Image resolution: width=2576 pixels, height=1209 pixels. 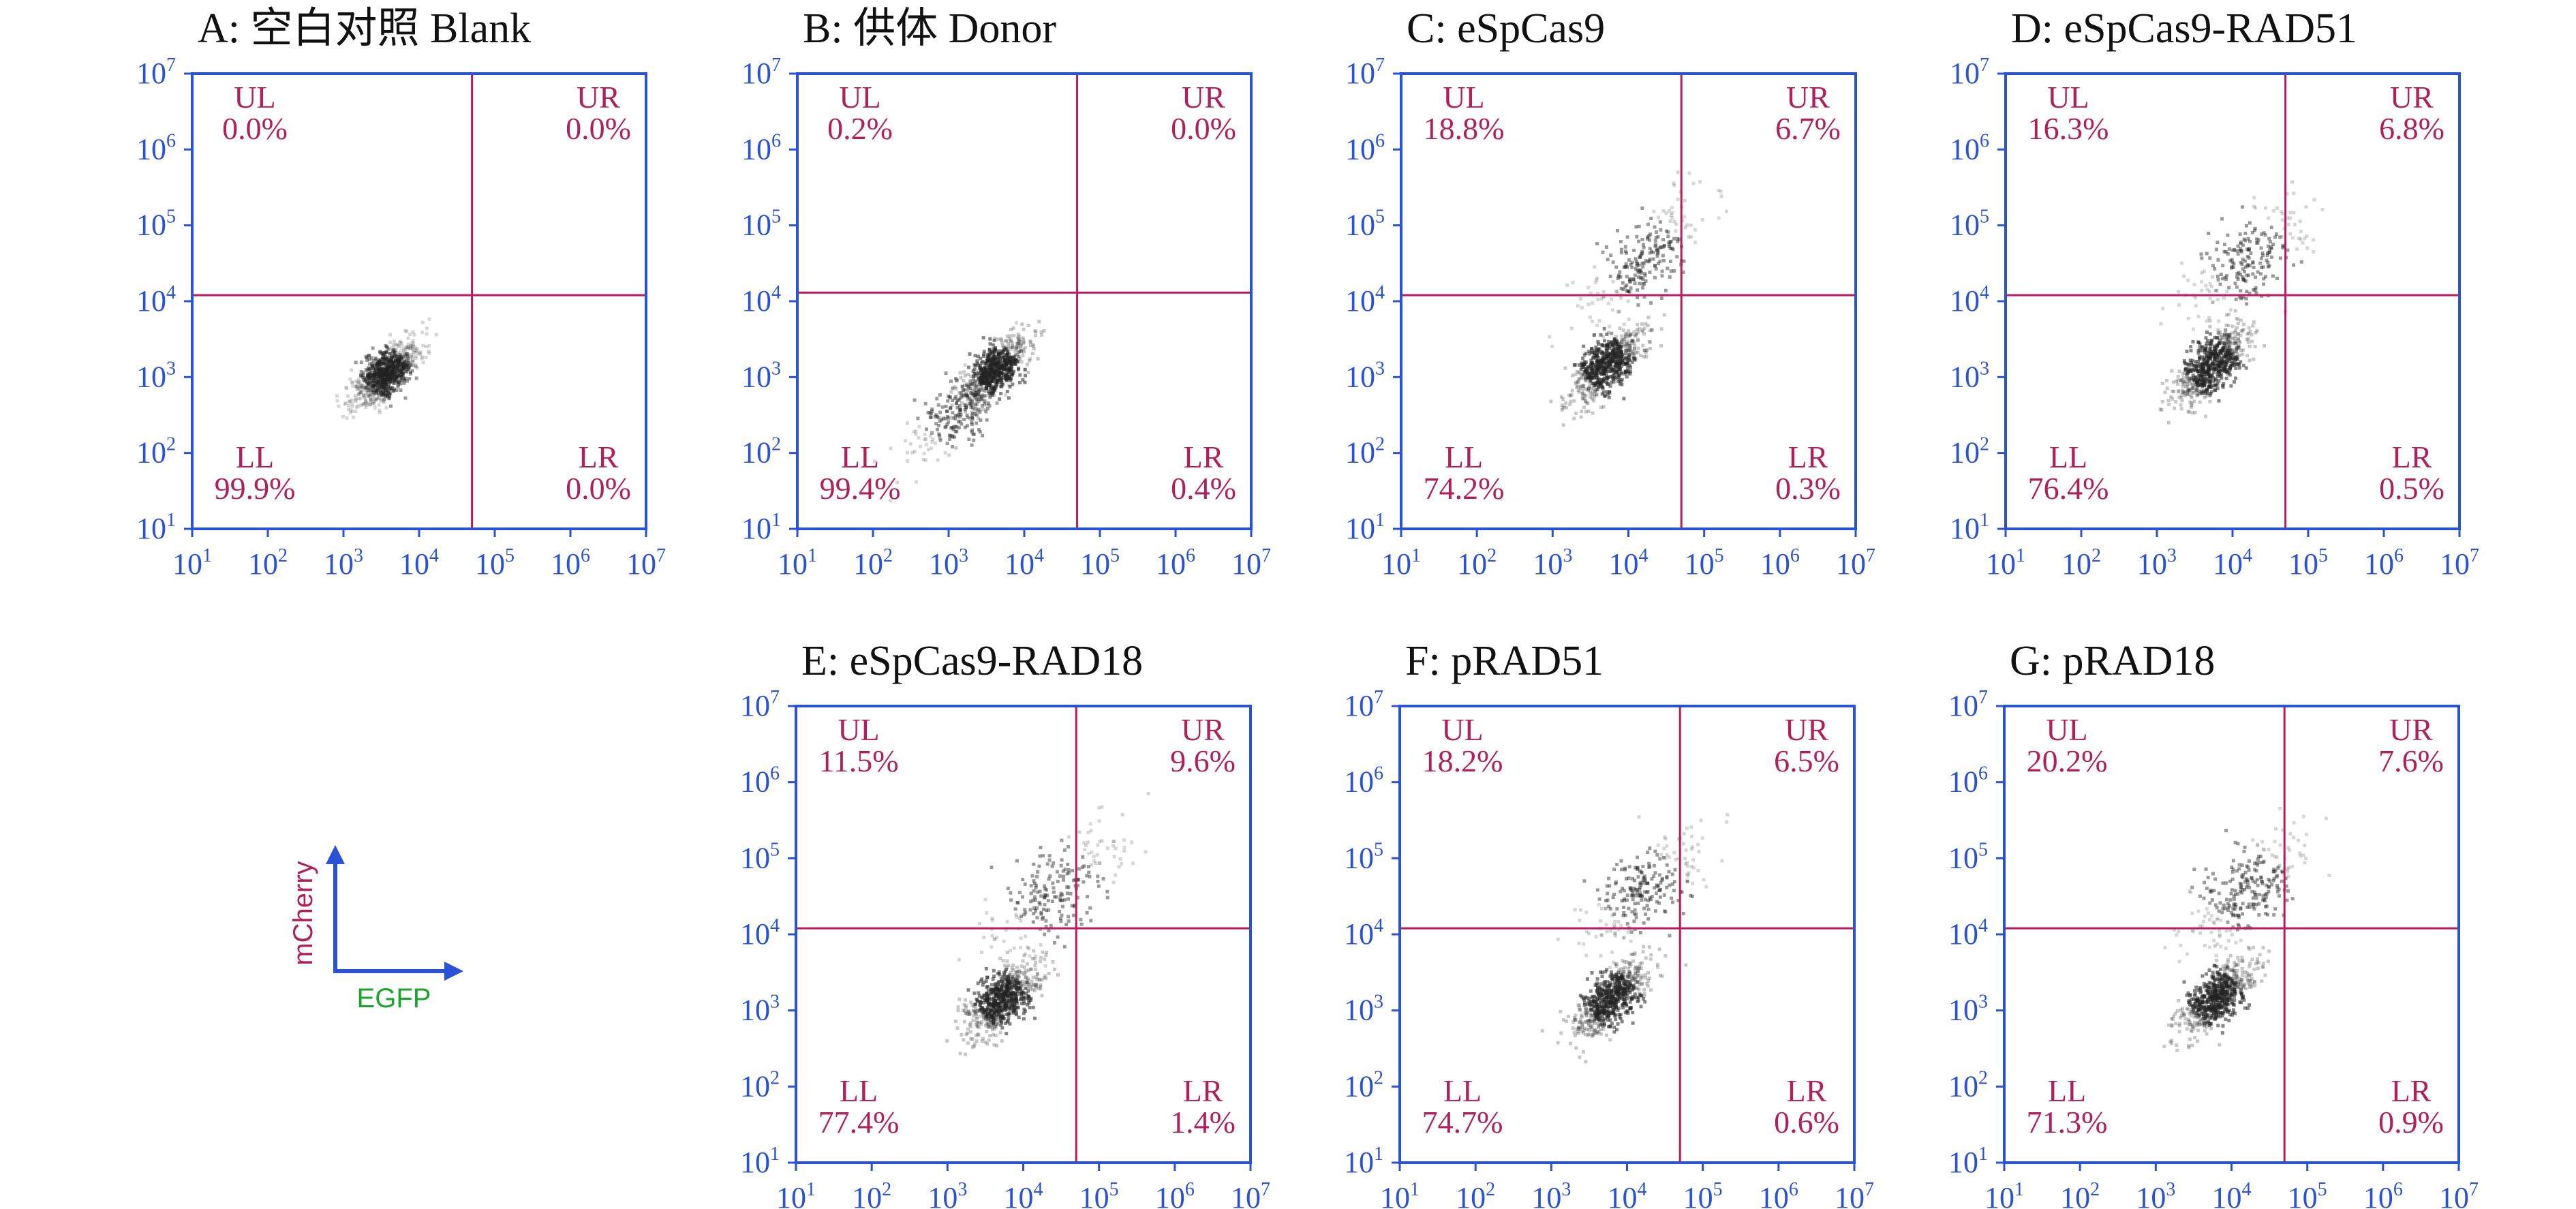 I want to click on y-tick-label: 106, so click(x=1969, y=148).